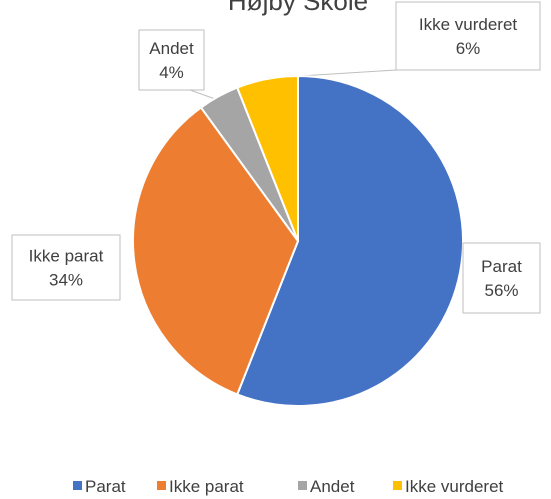 Image resolution: width=551 pixels, height=499 pixels. I want to click on legend-label: Ikke parat, so click(206, 486).